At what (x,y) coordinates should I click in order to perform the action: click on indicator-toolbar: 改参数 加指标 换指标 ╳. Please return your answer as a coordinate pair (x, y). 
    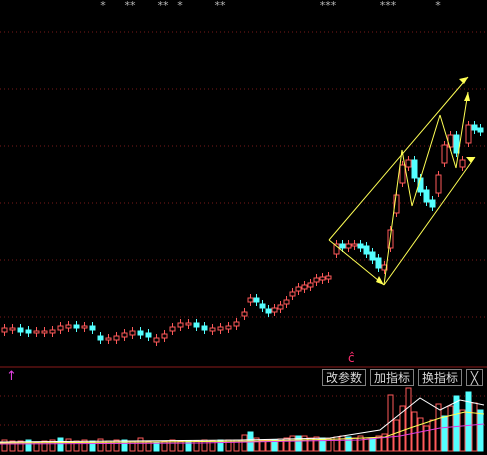
    Looking at the image, I should click on (402, 377).